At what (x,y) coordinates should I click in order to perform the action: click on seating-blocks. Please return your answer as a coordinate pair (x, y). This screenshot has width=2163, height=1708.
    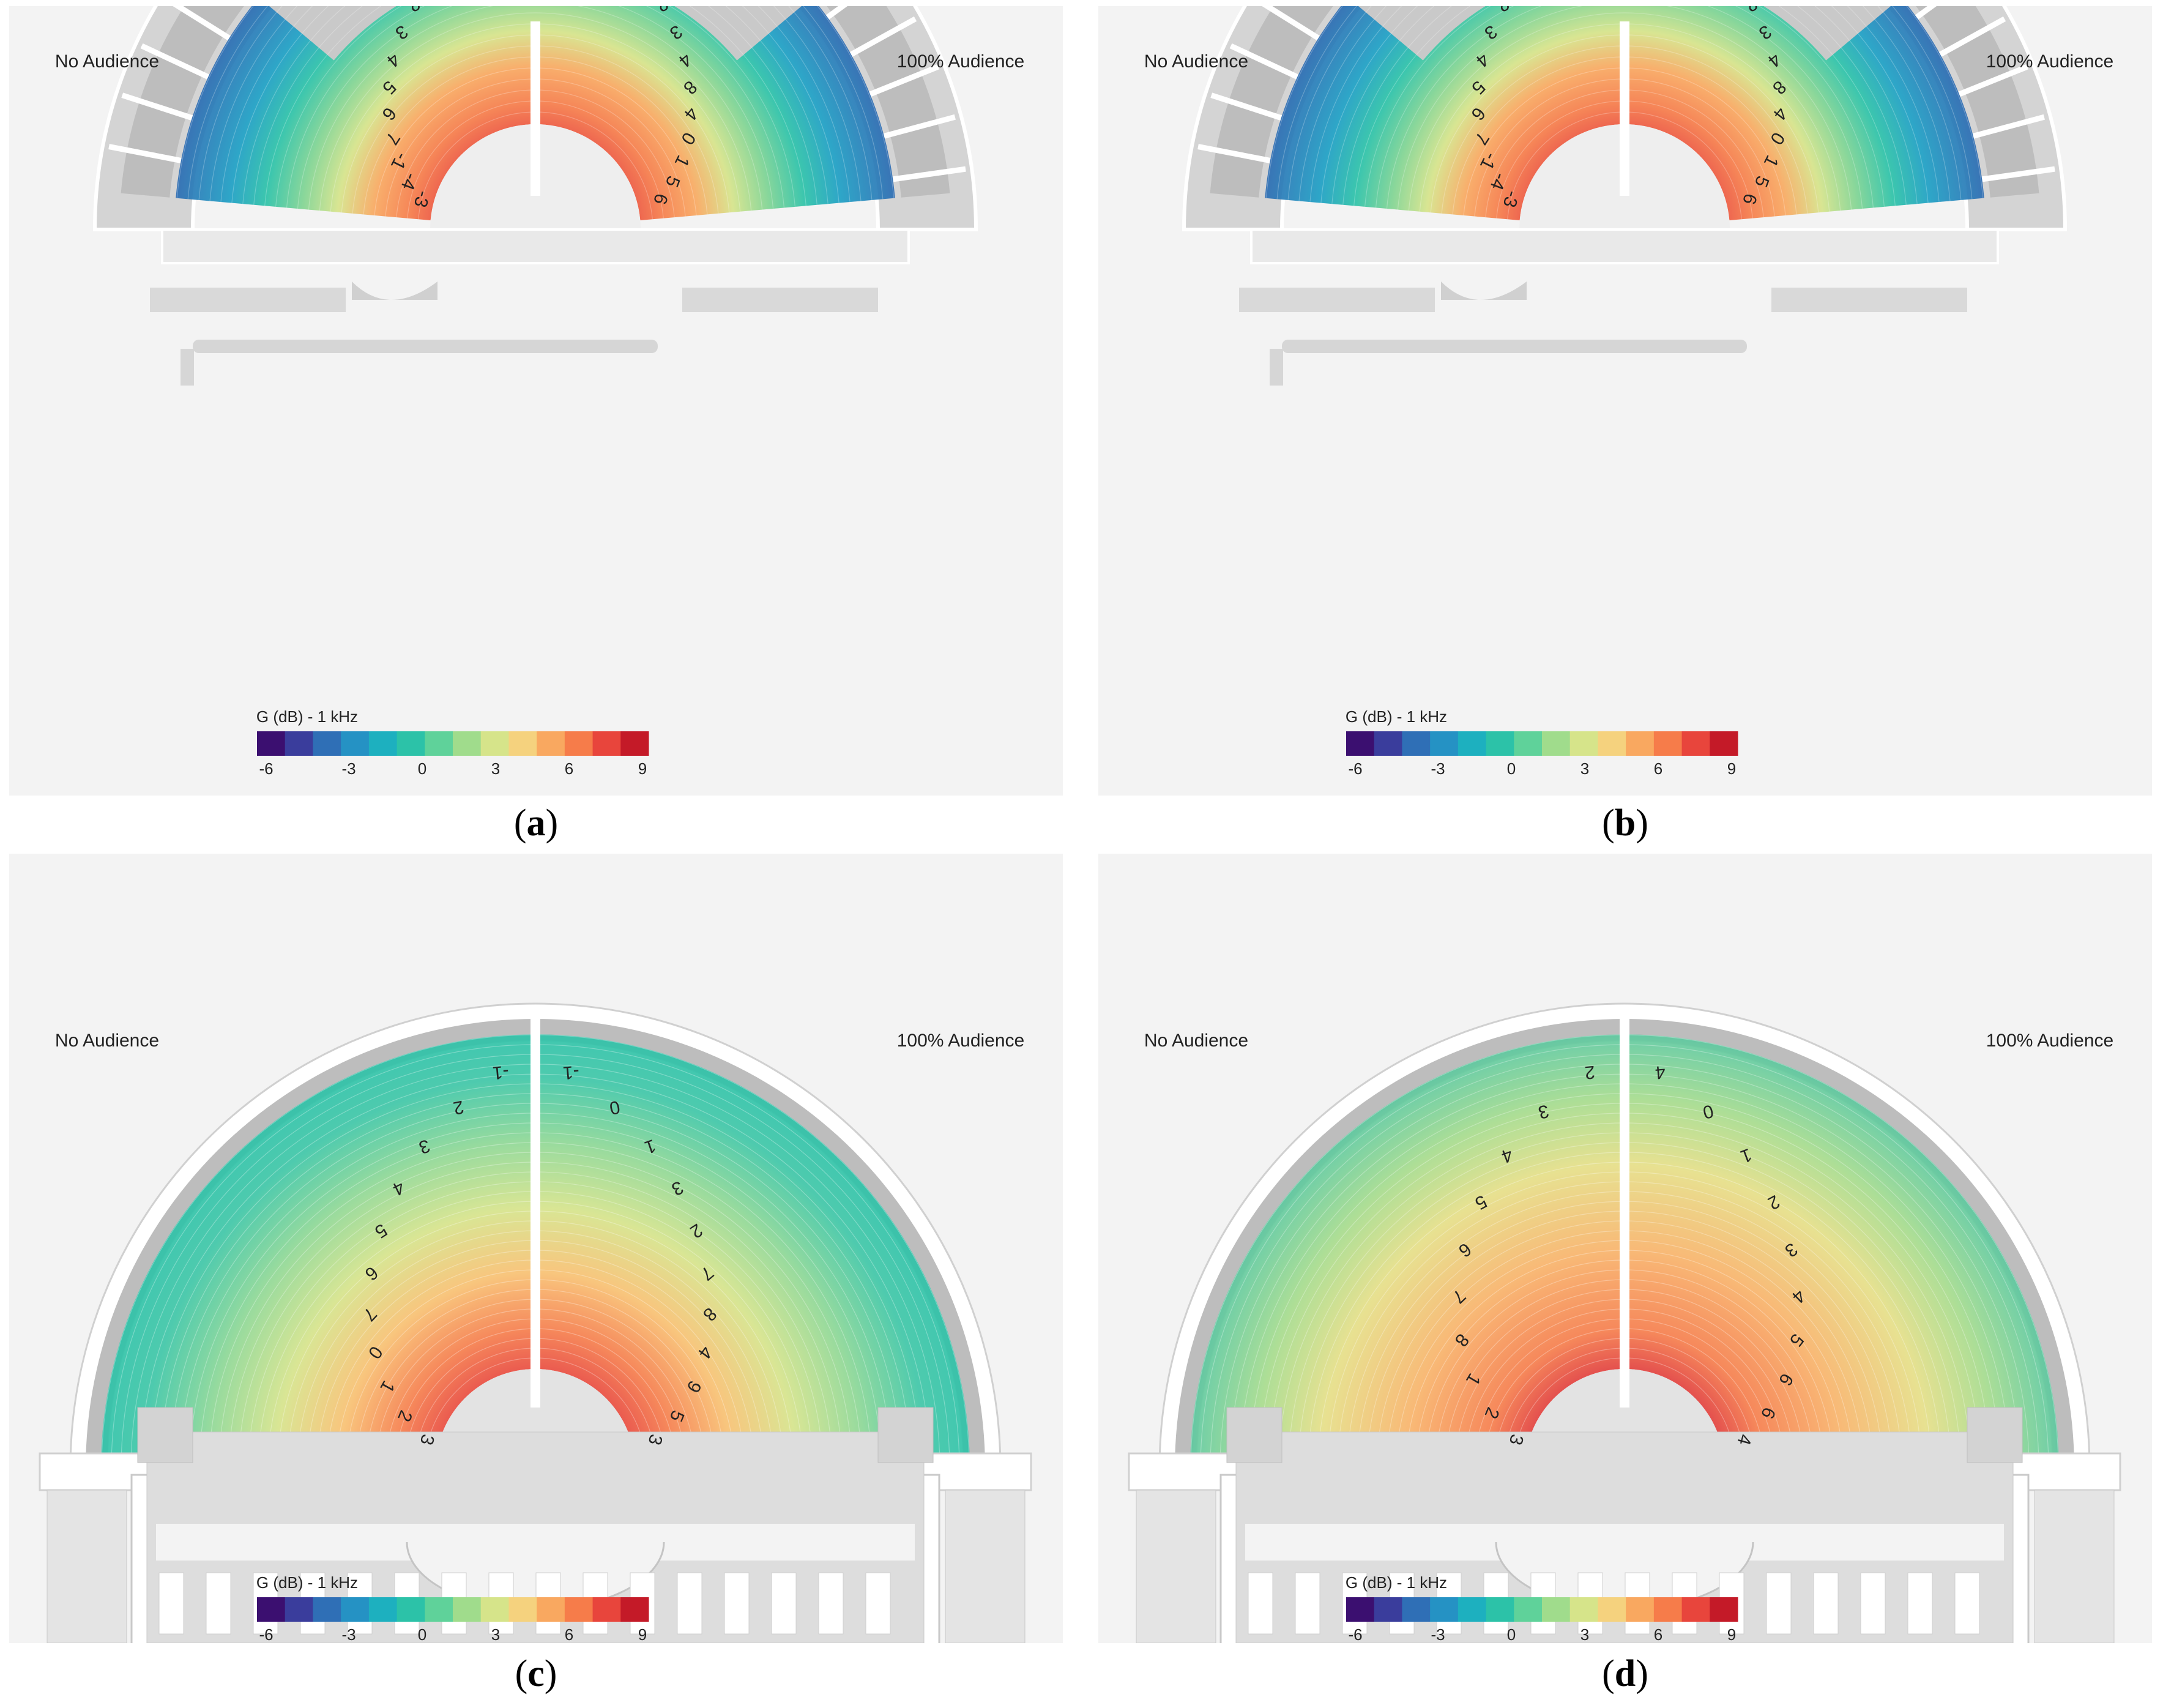
    Looking at the image, I should click on (537, 94).